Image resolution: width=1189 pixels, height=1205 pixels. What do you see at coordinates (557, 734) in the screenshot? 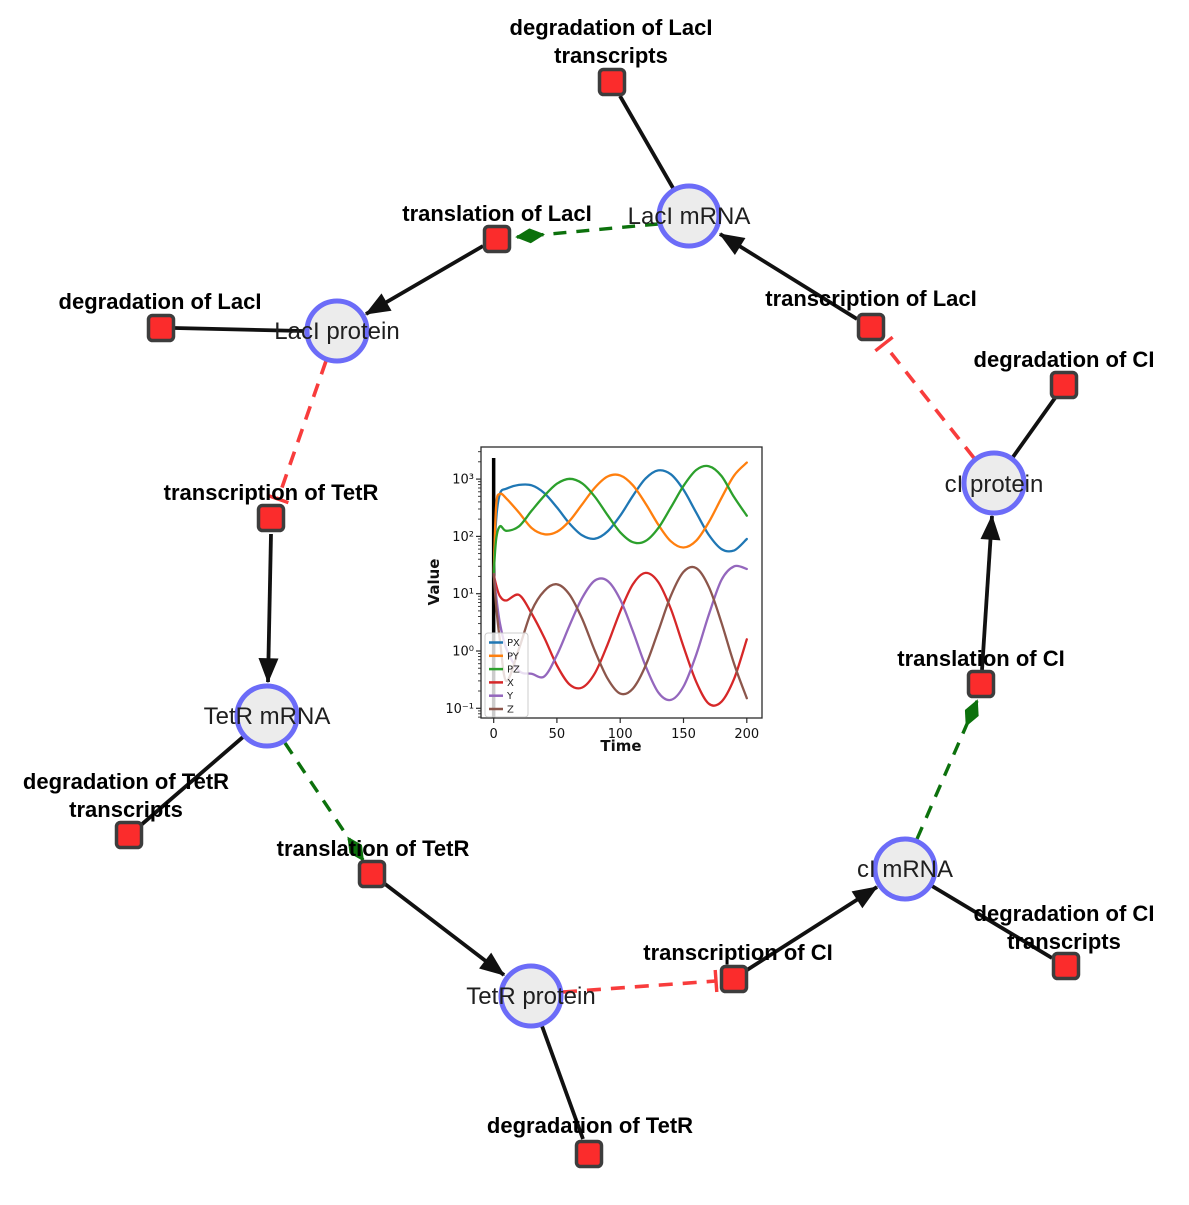
I see `x-tick-label: 50` at bounding box center [557, 734].